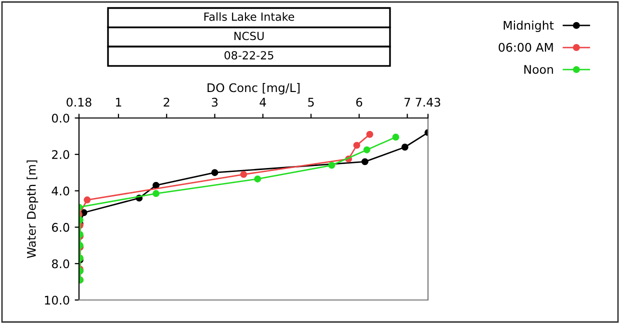 The image size is (620, 324). I want to click on legend-label: 06:00 AM, so click(525, 47).